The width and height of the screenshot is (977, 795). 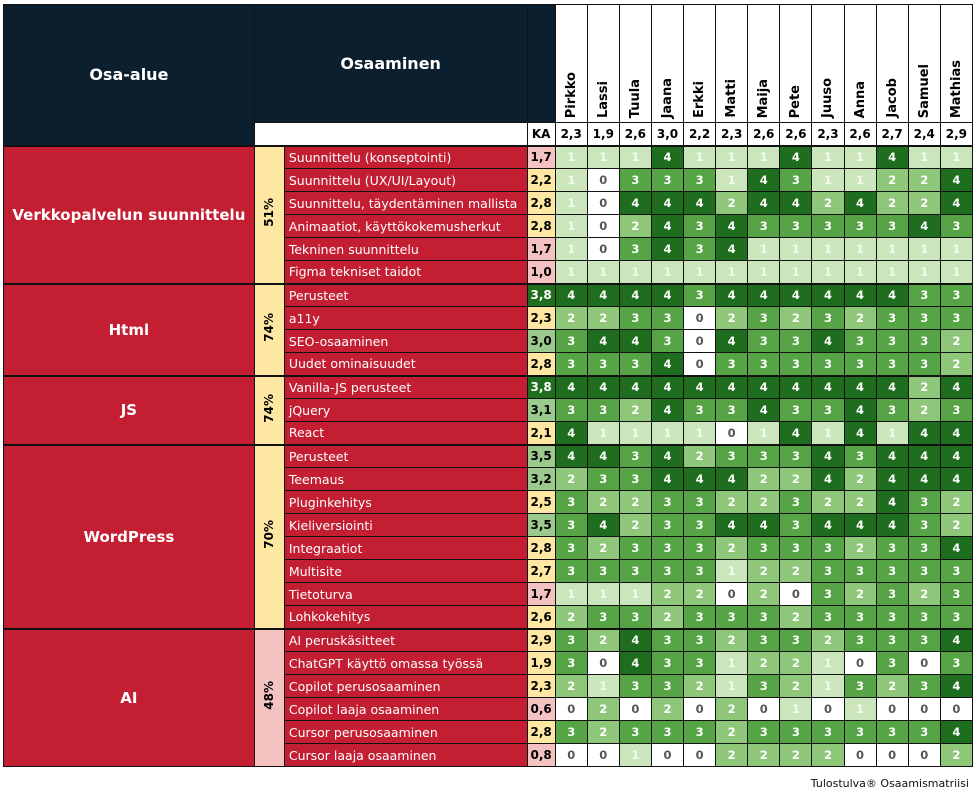 I want to click on skill-average: 0,8, so click(x=541, y=755).